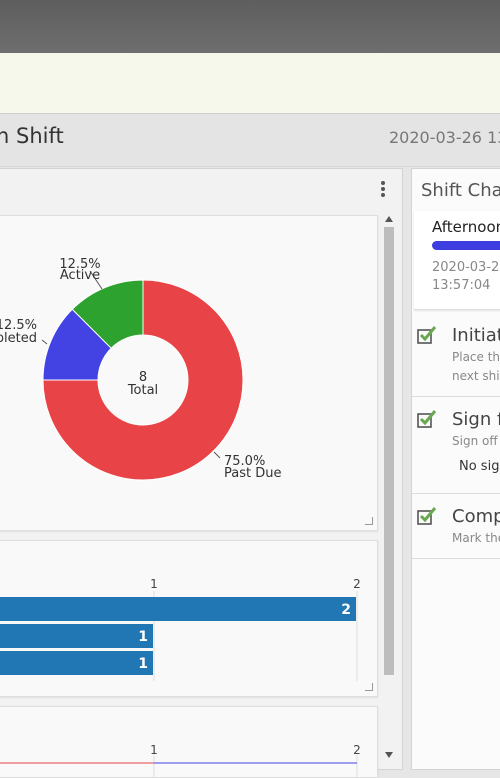  Describe the element at coordinates (189, 742) in the screenshot. I see `secondary-chart-card: 1 2` at that location.